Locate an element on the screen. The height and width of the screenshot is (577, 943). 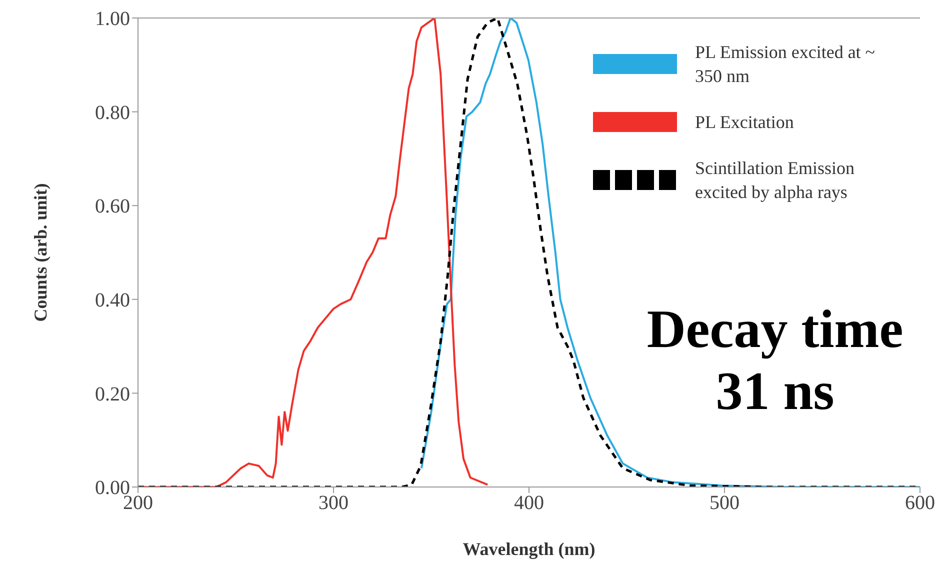
x-axis-title: Wavelength (nm) is located at coordinates (529, 549).